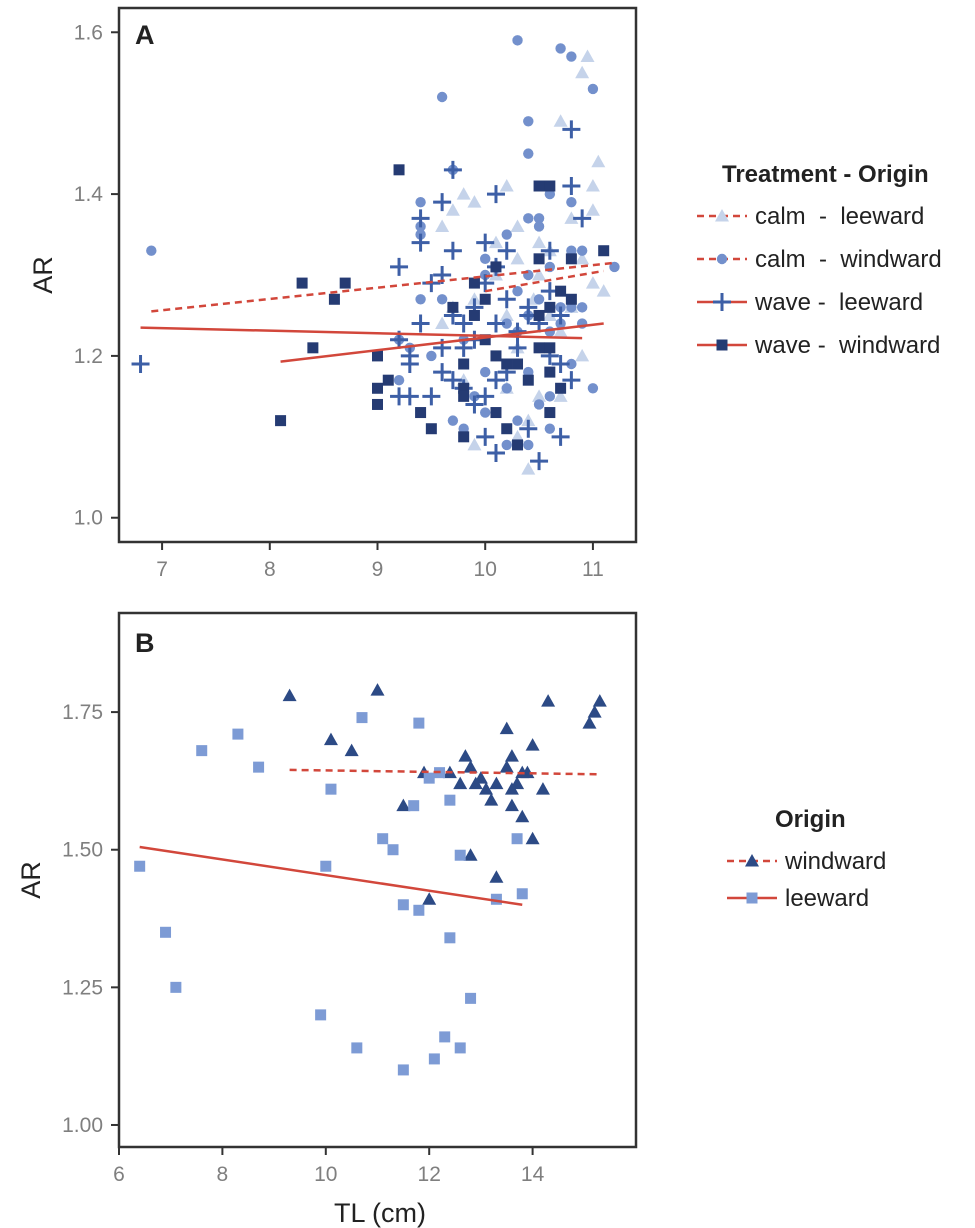 Image resolution: width=975 pixels, height=1228 pixels. Describe the element at coordinates (752, 860) in the screenshot. I see `legend-marker-triangle` at that location.